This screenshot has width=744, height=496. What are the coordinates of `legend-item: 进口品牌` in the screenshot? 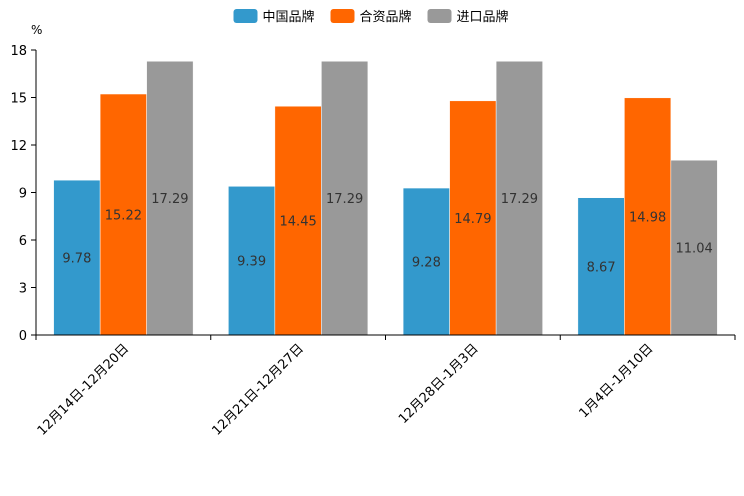 It's located at (468, 17).